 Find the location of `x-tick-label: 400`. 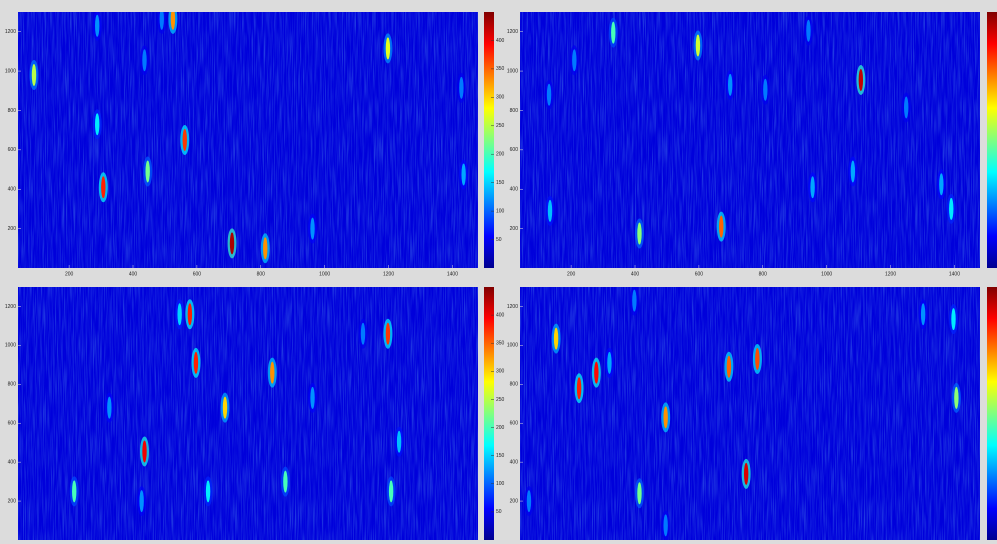

x-tick-label: 400 is located at coordinates (635, 274).